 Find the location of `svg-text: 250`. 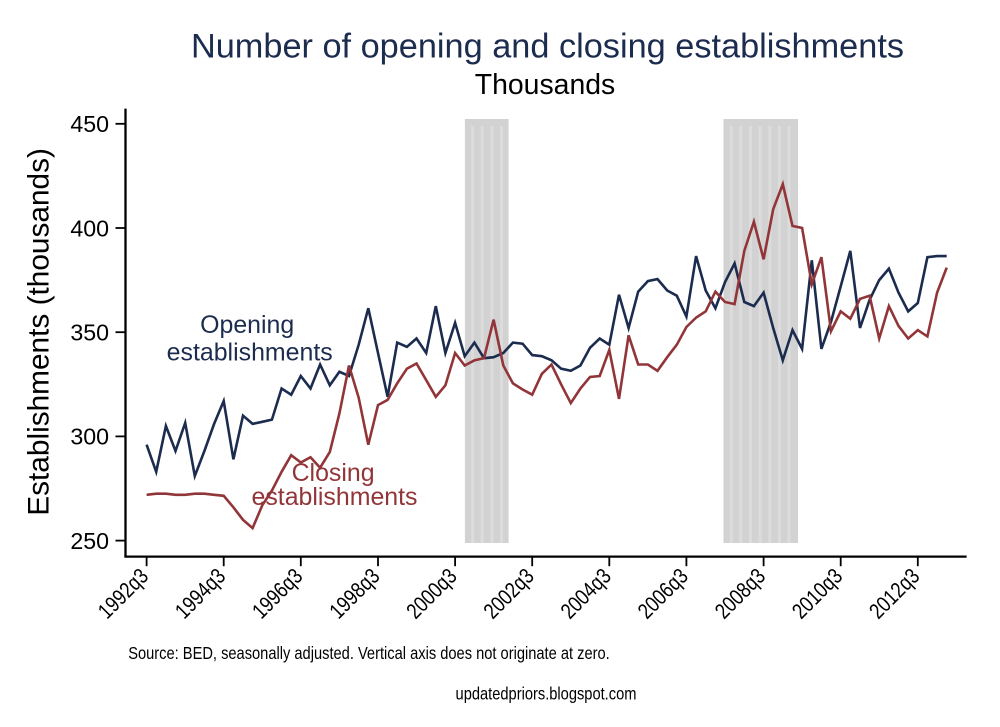

svg-text: 250 is located at coordinates (89, 541).